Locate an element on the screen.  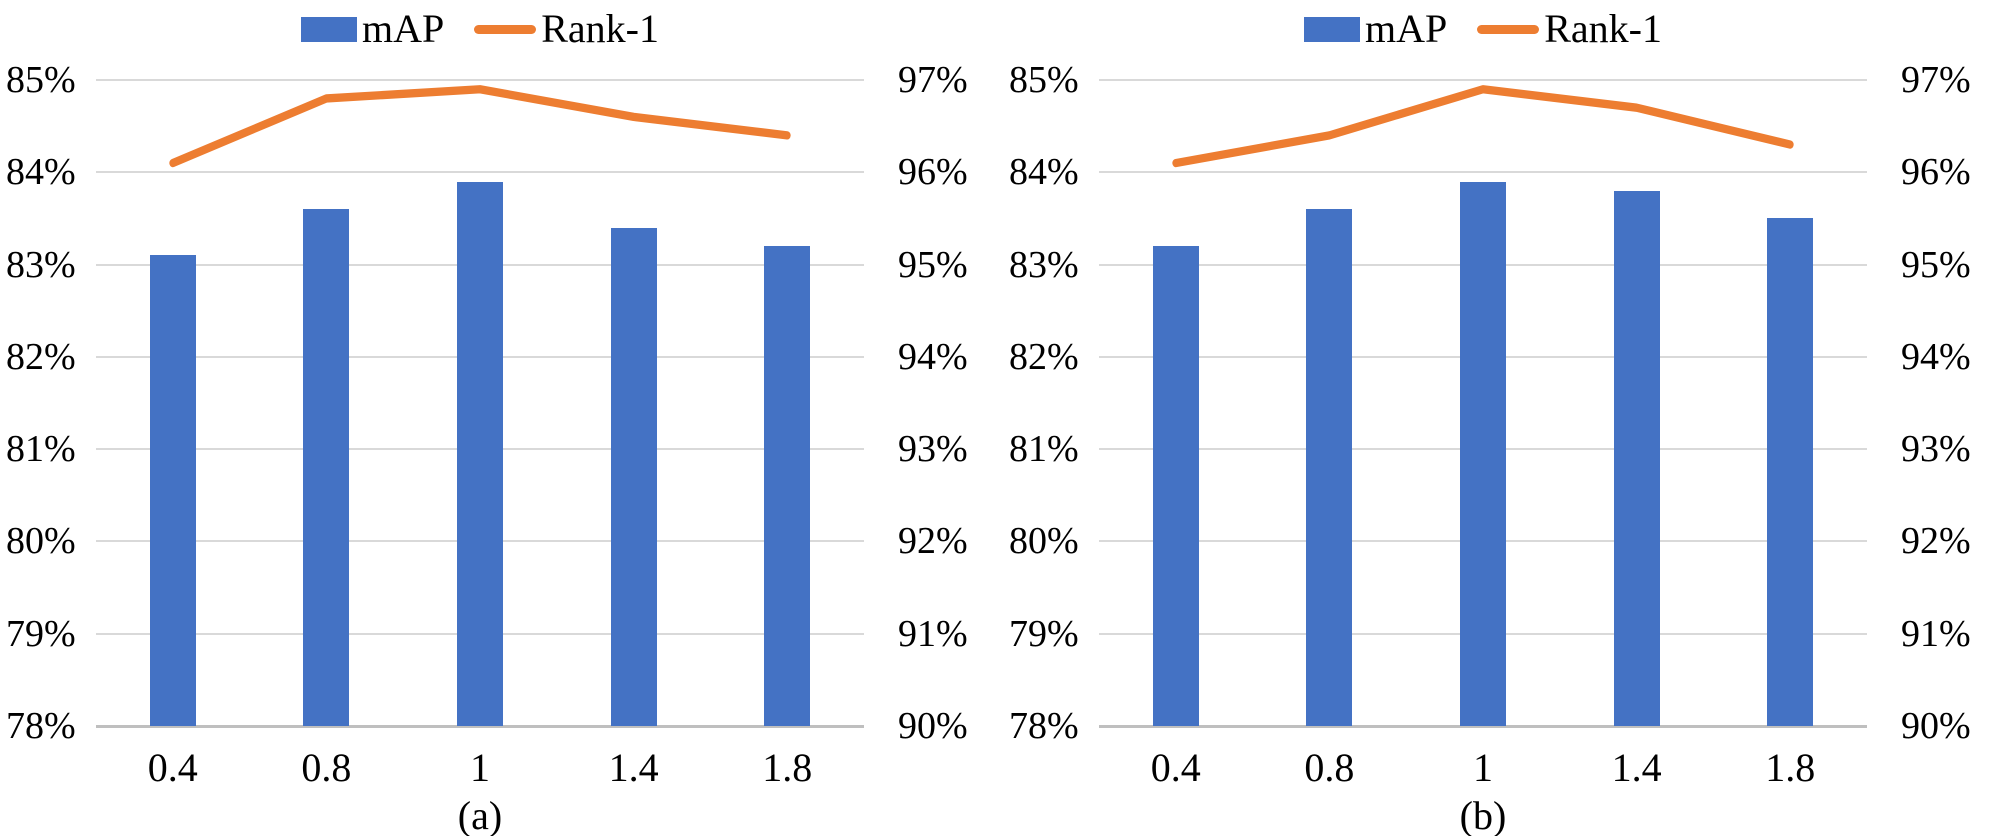
chart-caption: (a) is located at coordinates (480, 814).